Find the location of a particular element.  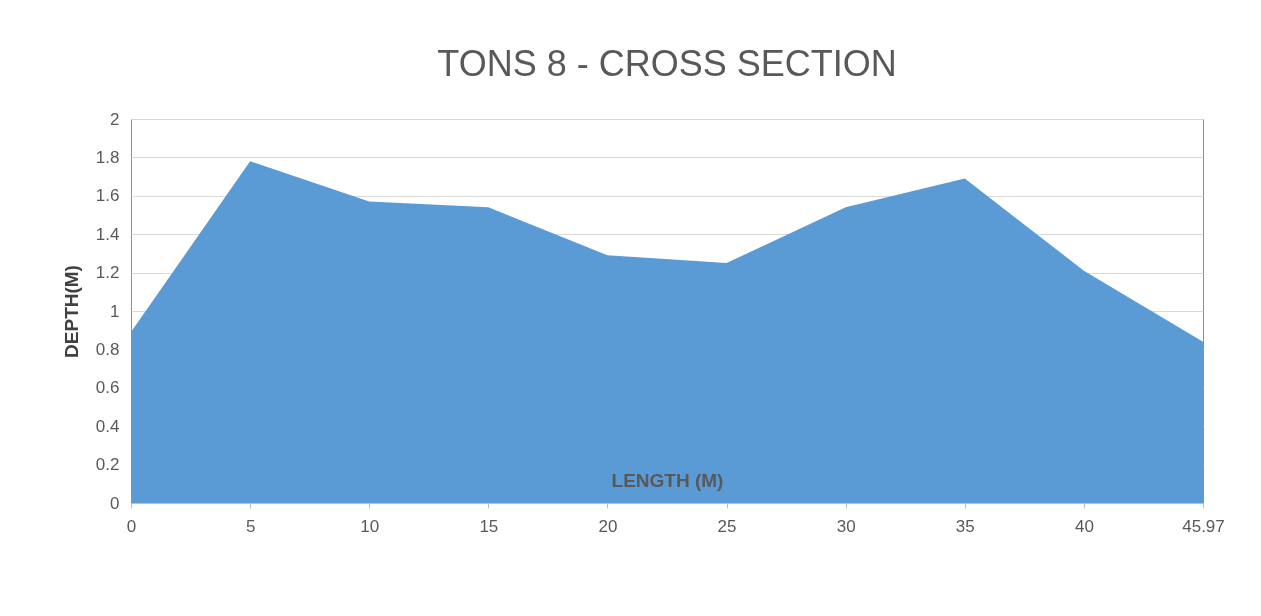

x-tick-label: 25 is located at coordinates (727, 526).